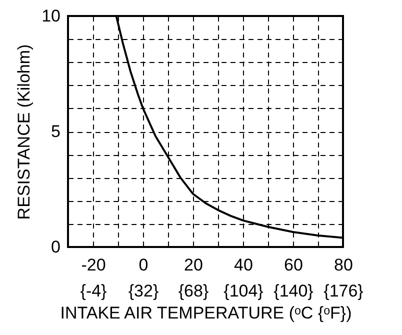 This screenshot has width=402, height=335. Describe the element at coordinates (294, 291) in the screenshot. I see `x2-tick-label: {140}` at that location.